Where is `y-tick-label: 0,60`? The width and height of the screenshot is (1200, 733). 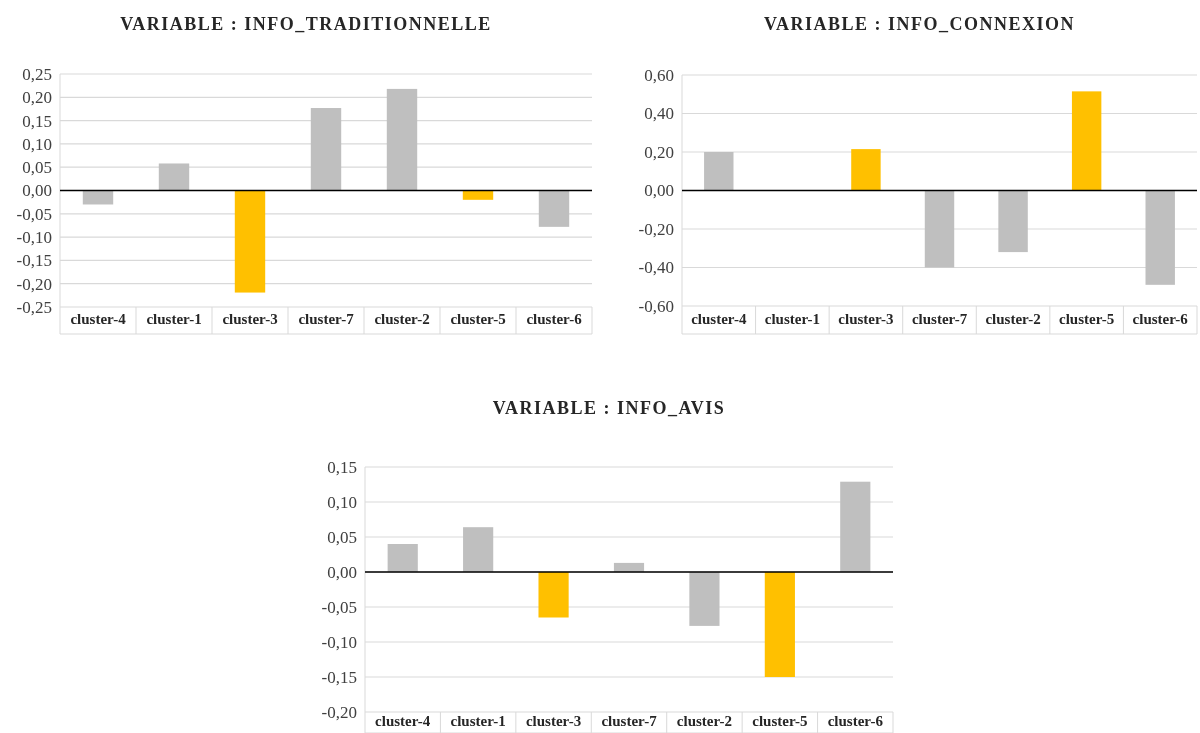 y-tick-label: 0,60 is located at coordinates (659, 75).